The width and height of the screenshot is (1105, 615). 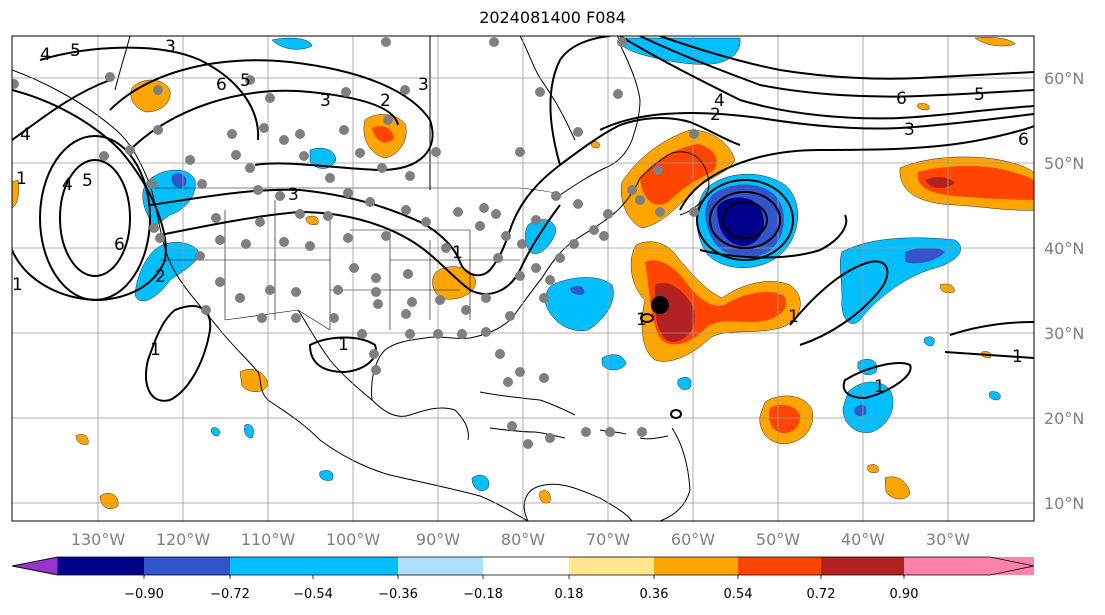 I want to click on negative-anomaly-region, so click(x=868, y=407).